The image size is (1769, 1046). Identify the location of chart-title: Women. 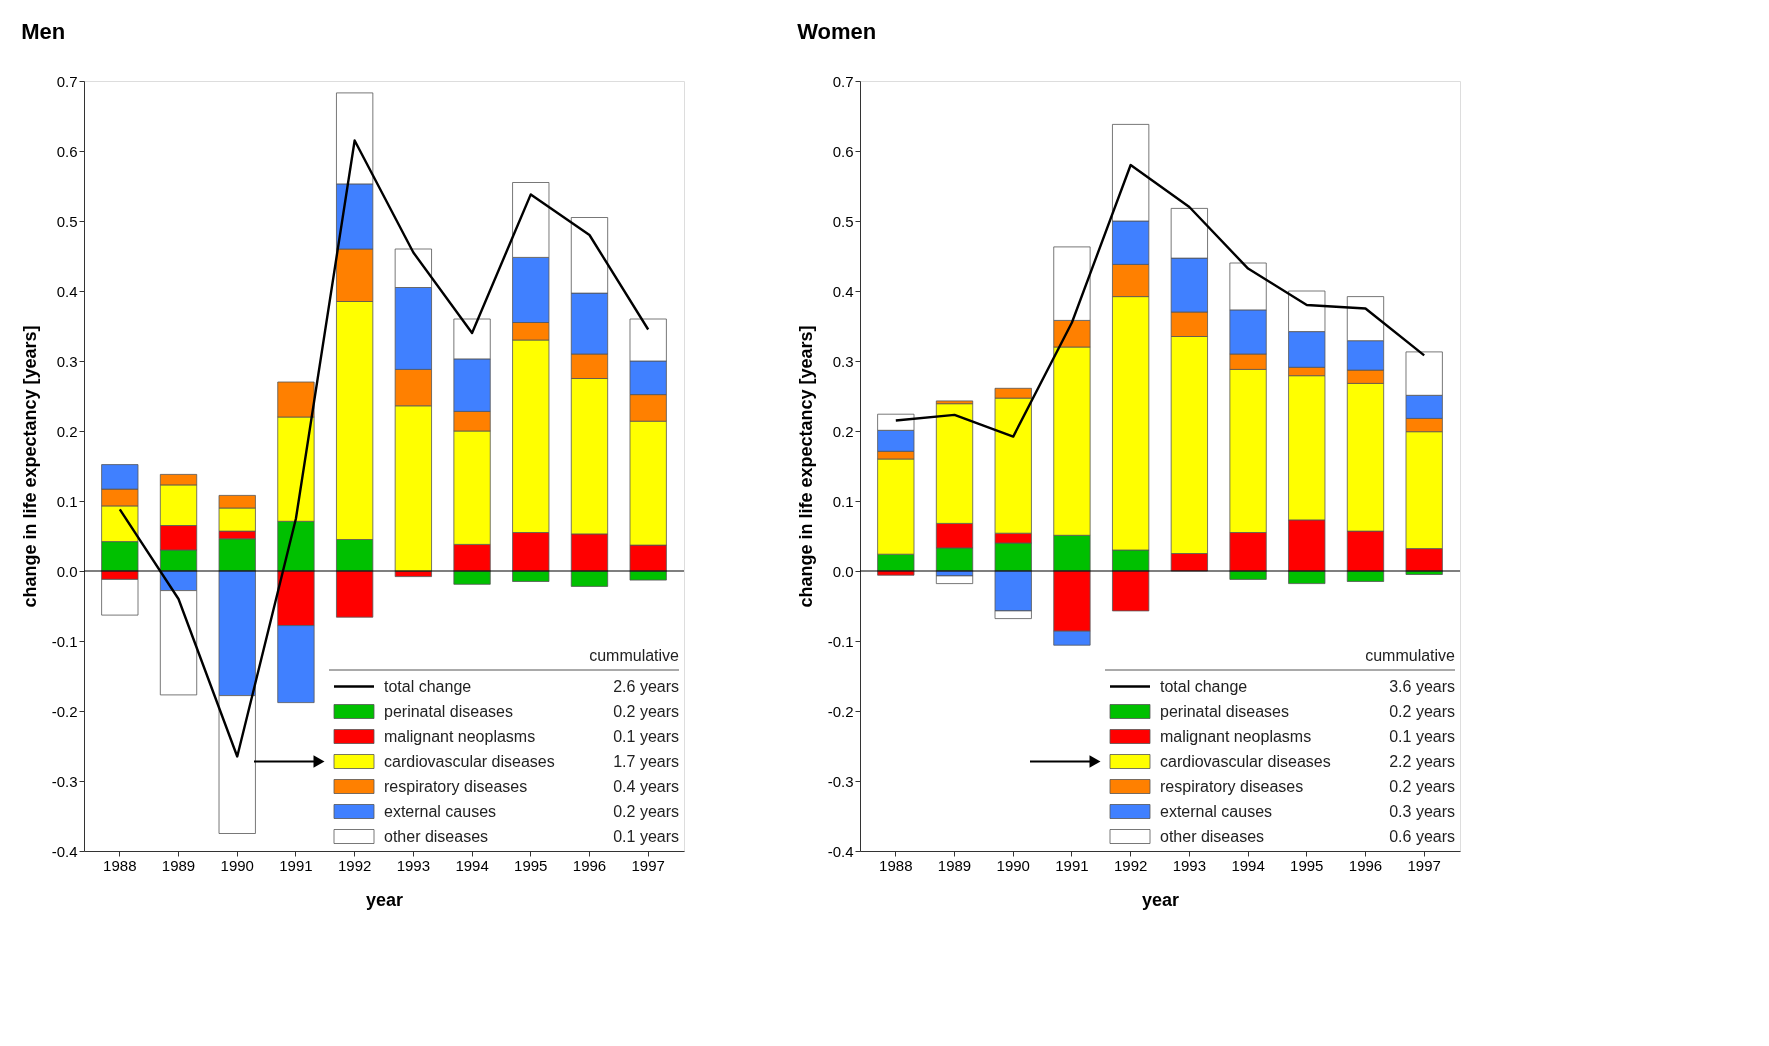
(837, 31).